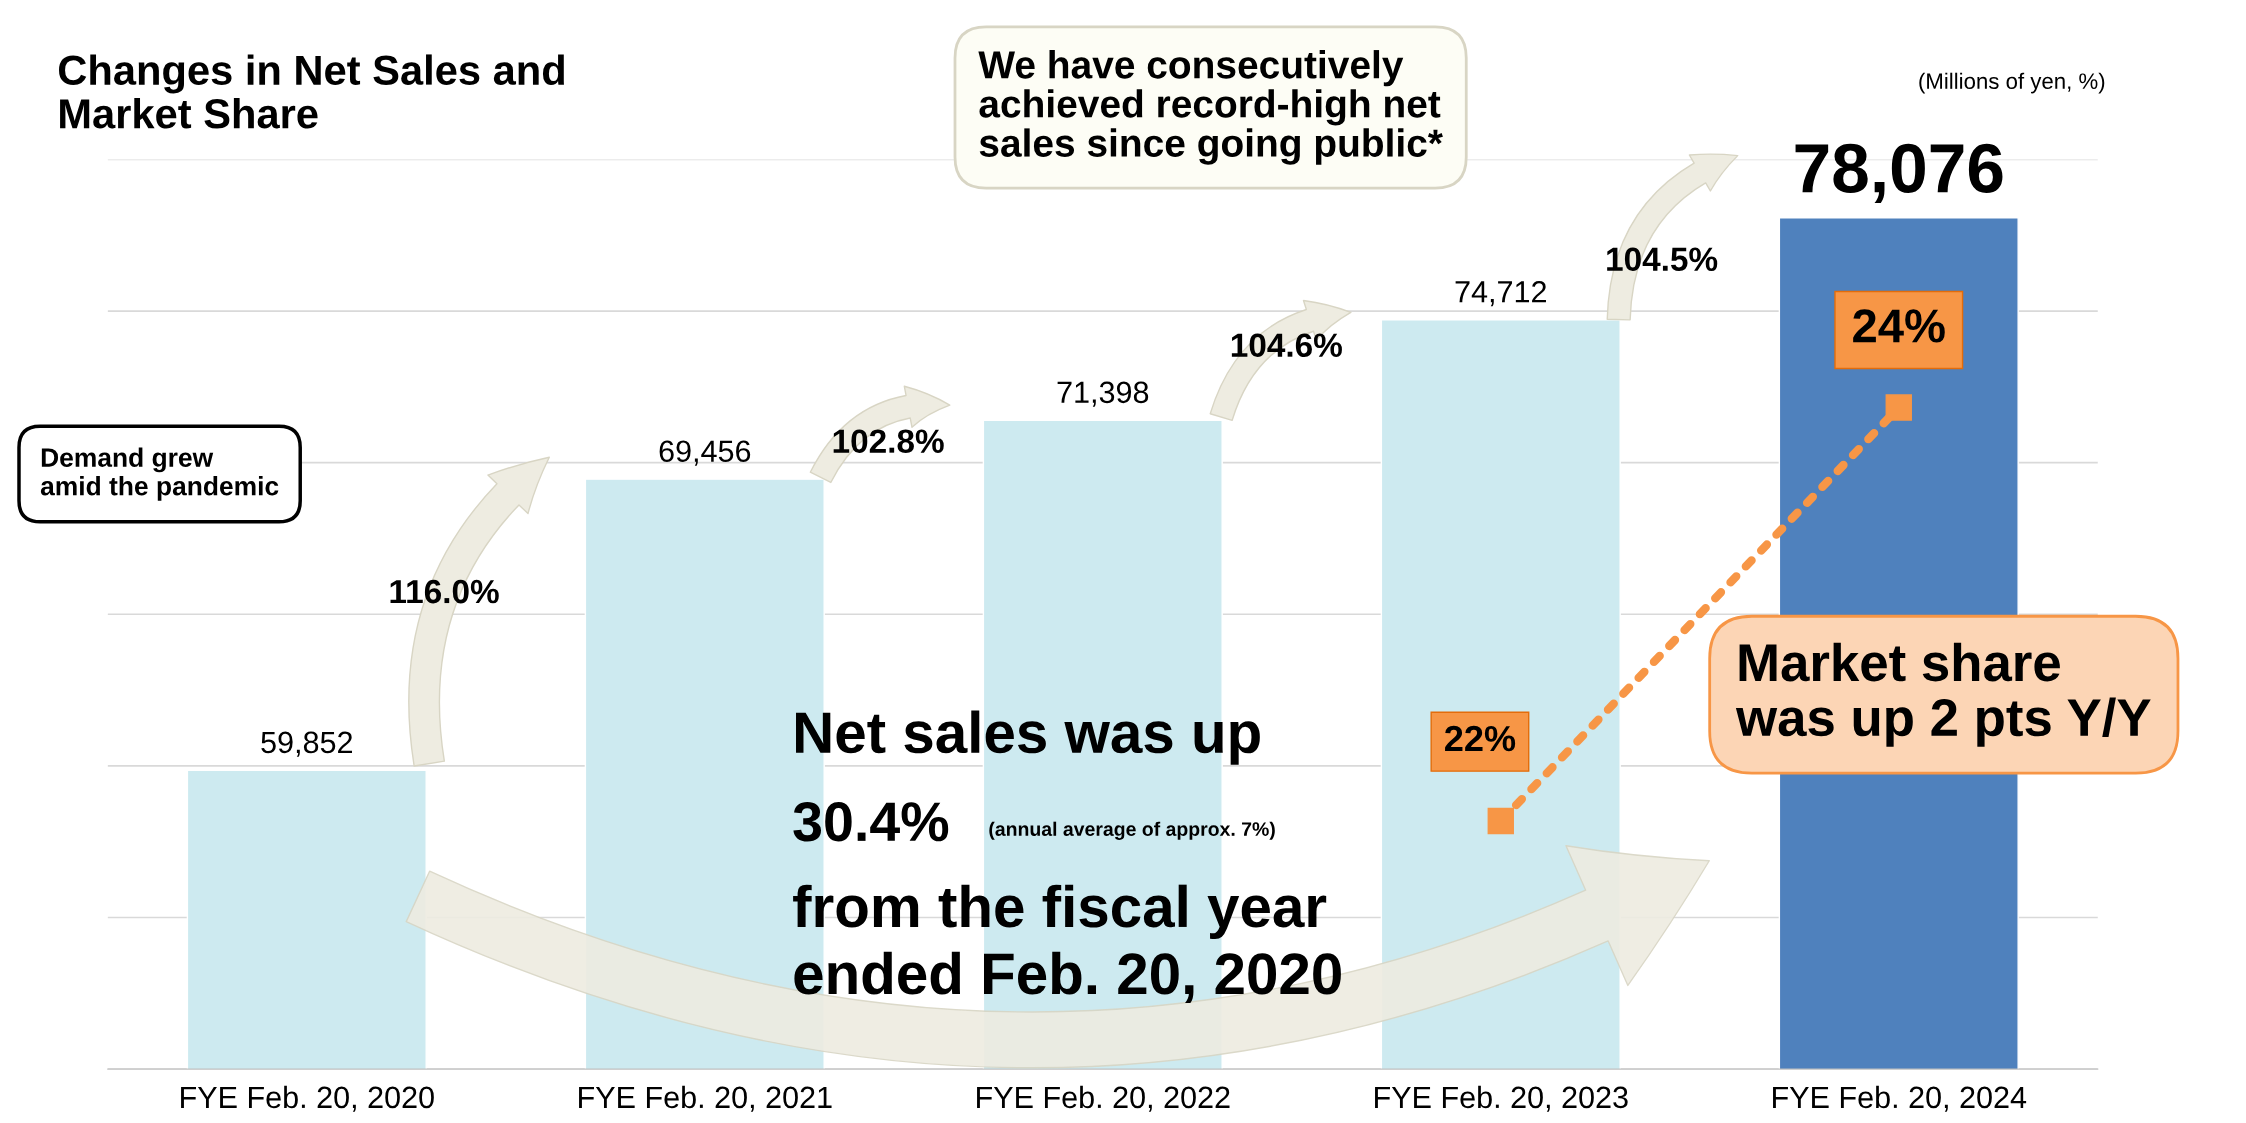 This screenshot has height=1123, width=2246. I want to click on text: (Millions of yen, %), so click(2012, 83).